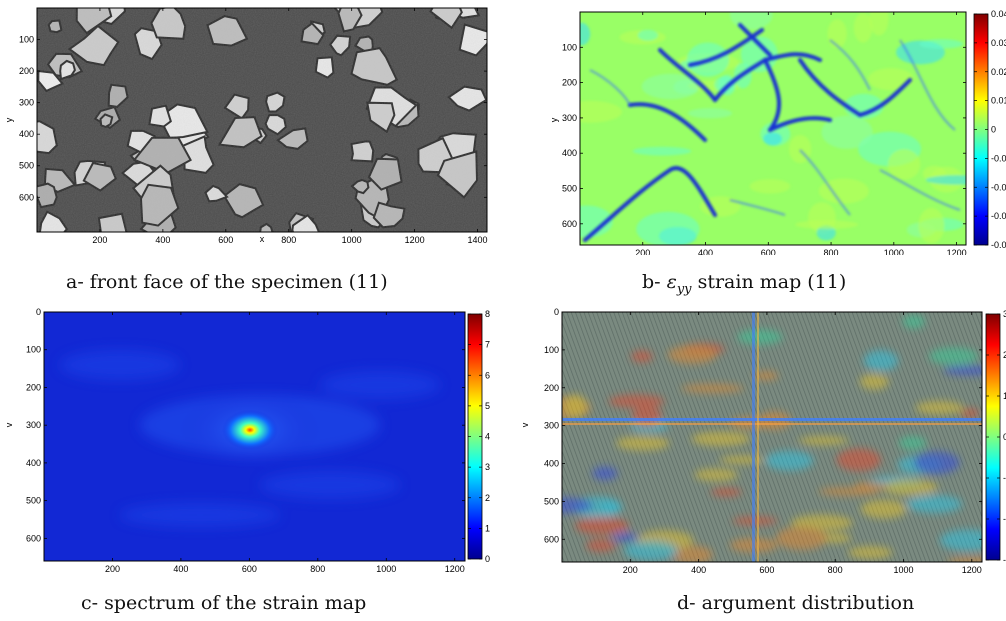 The height and width of the screenshot is (621, 1006). What do you see at coordinates (487, 314) in the screenshot?
I see `panel-c-colorbar-tick: 8` at bounding box center [487, 314].